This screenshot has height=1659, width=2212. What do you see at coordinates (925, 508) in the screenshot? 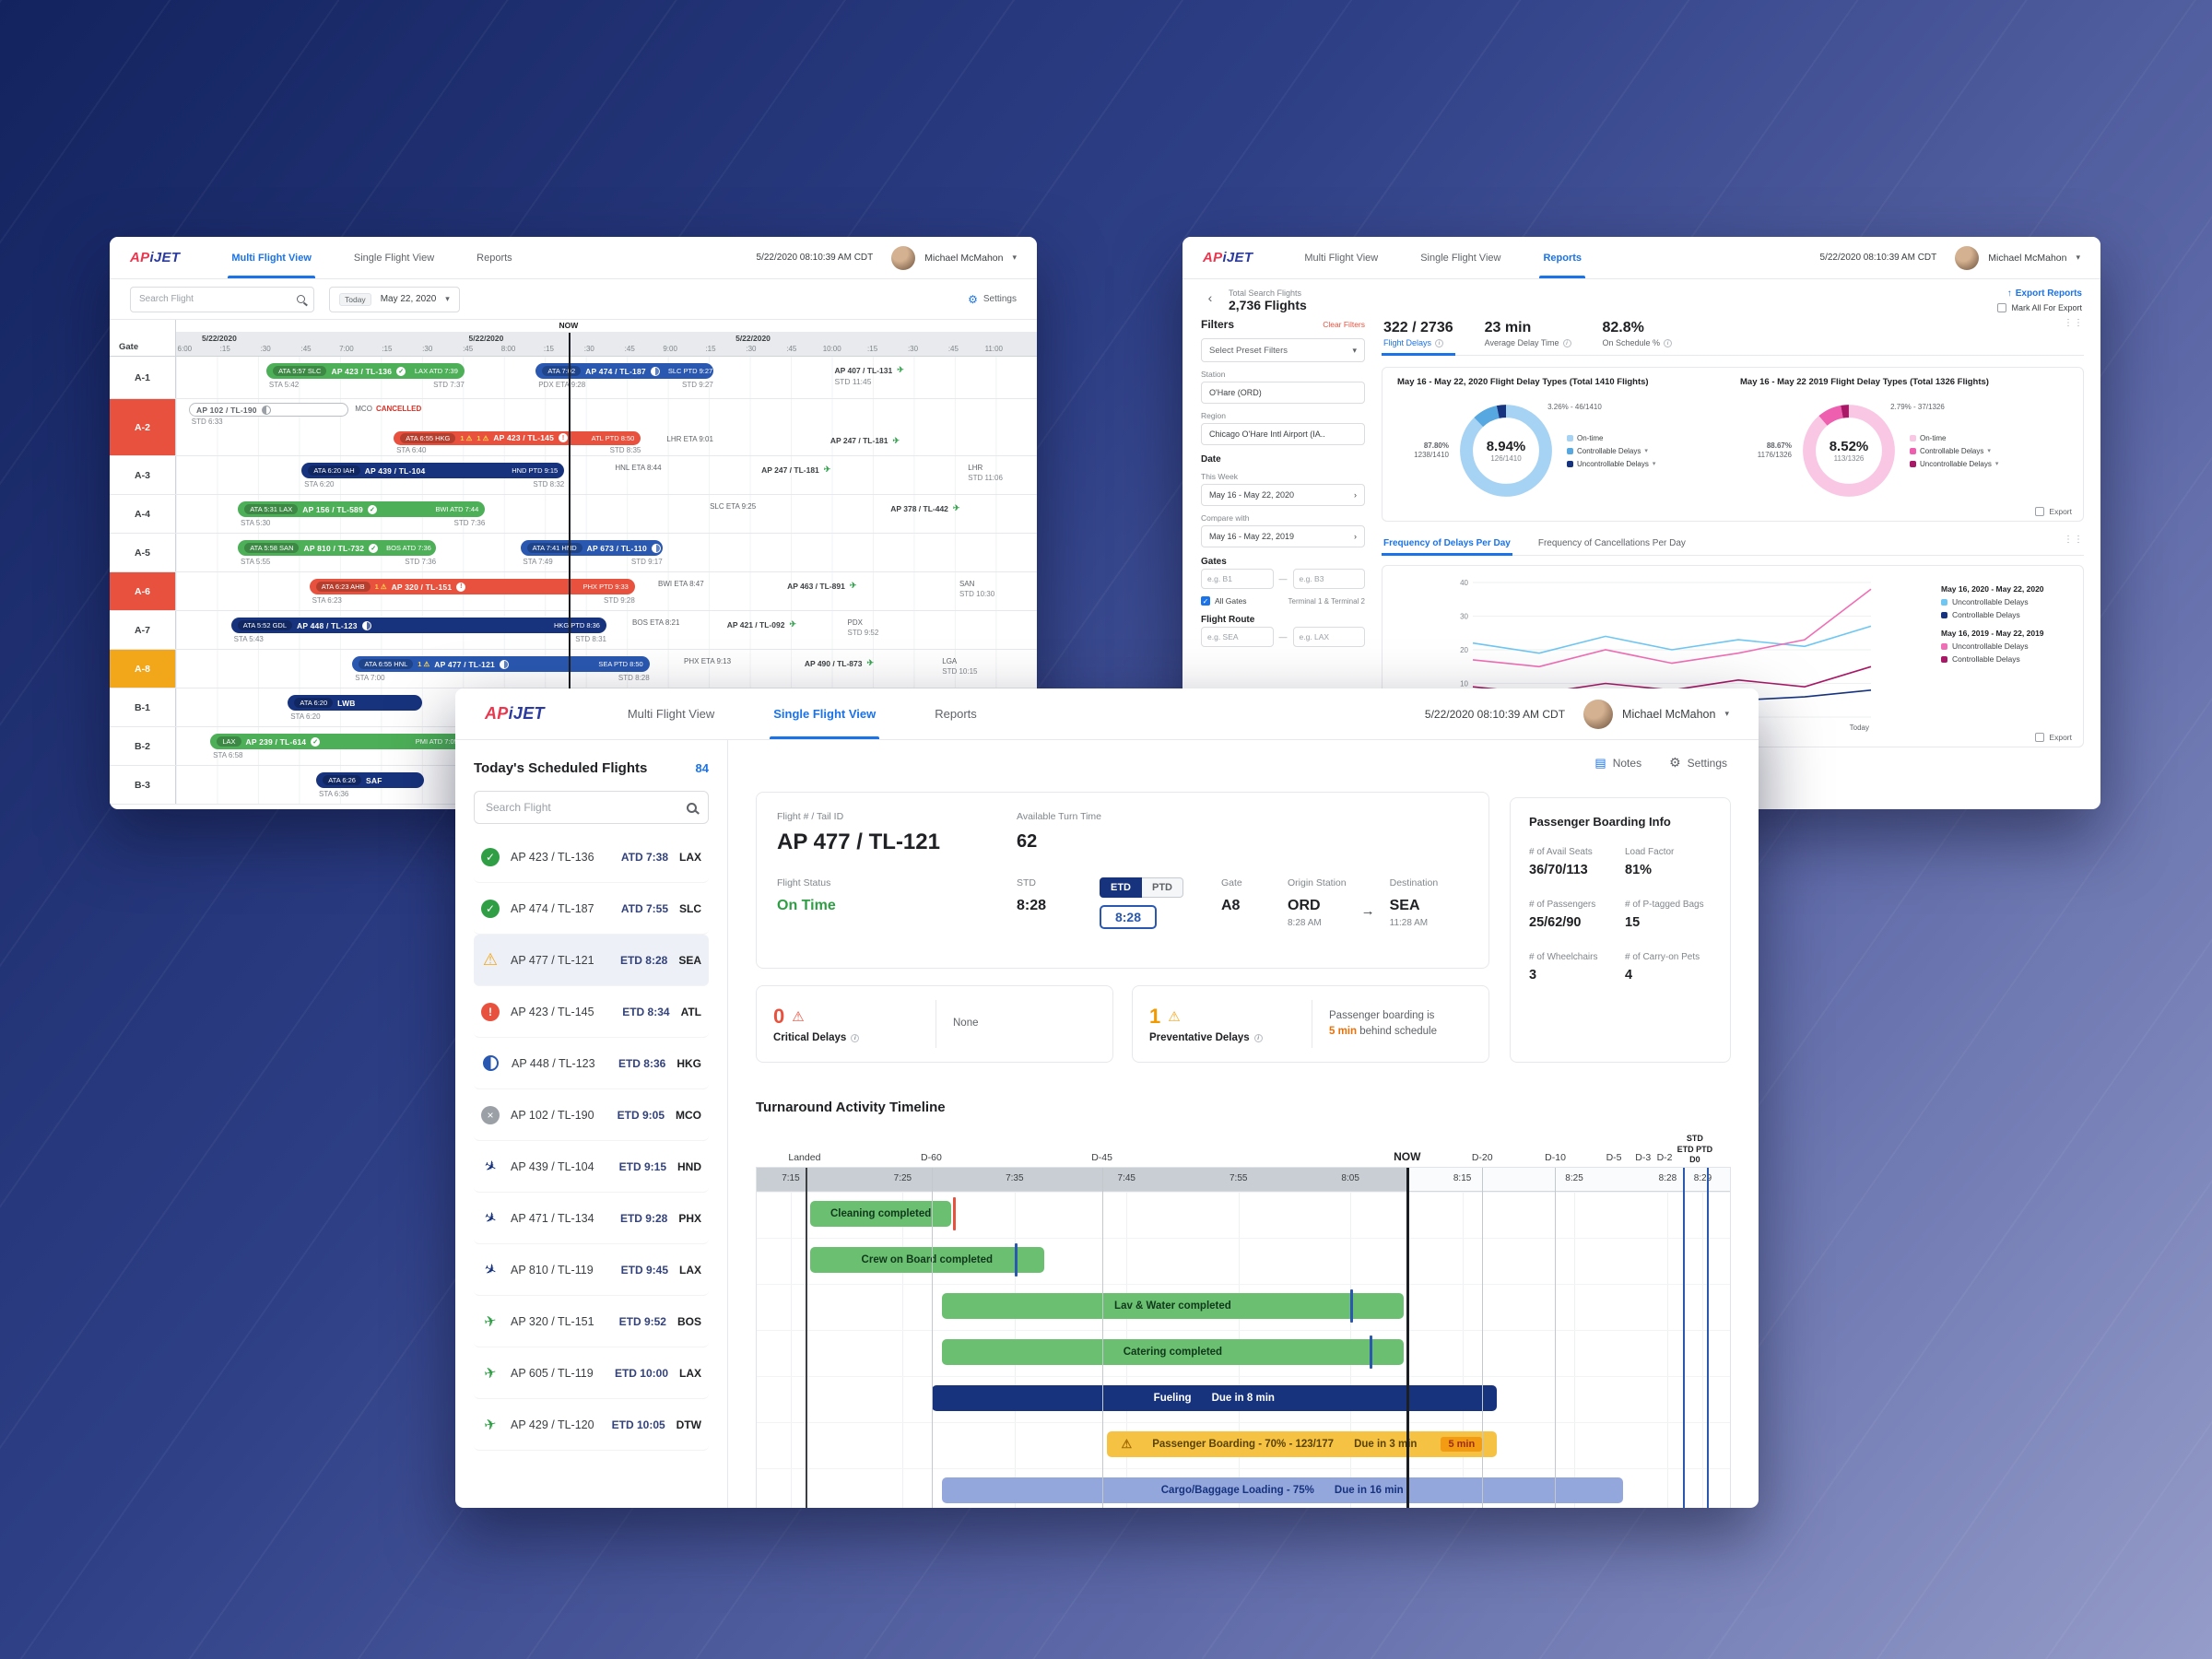
I see `departure-flight-tag: AP 378 / TL-442 ✈` at bounding box center [925, 508].